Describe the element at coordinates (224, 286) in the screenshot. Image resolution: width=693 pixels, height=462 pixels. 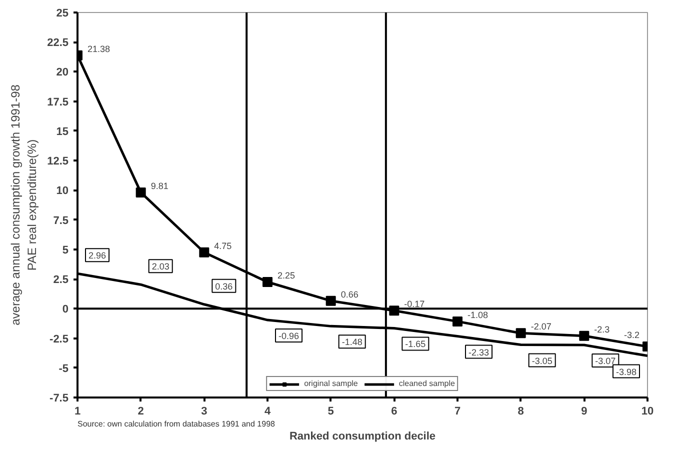
I see `data-label: 0.36` at that location.